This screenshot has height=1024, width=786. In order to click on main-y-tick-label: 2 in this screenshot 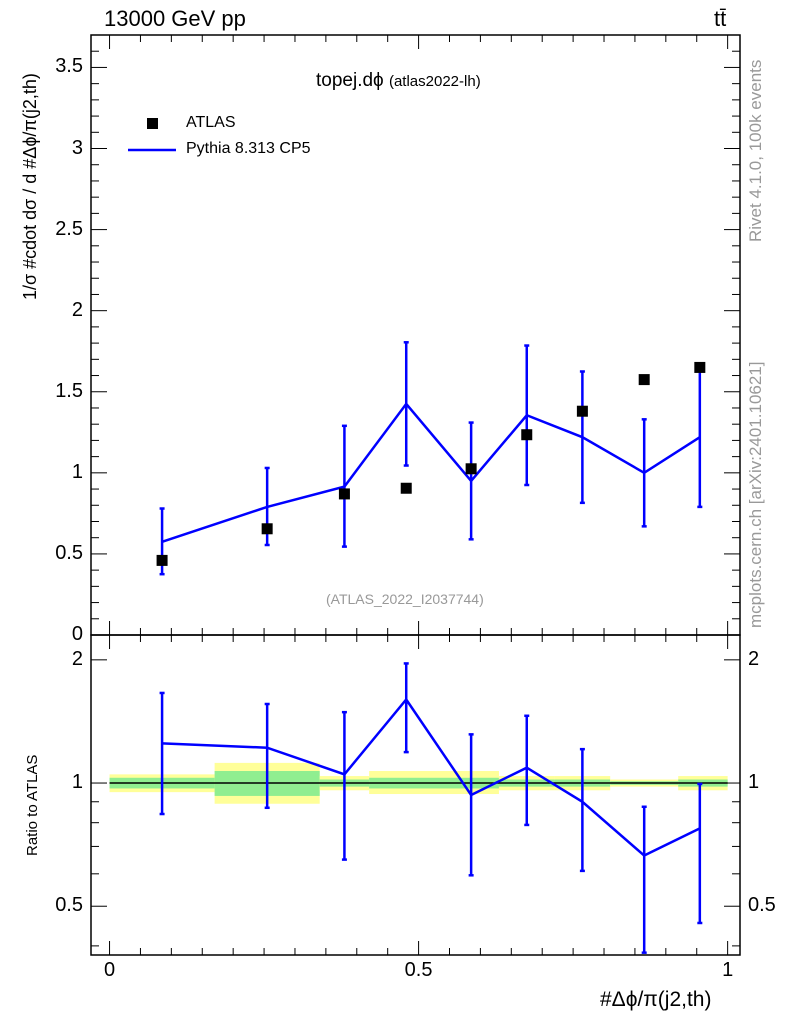, I will do `click(77, 309)`.